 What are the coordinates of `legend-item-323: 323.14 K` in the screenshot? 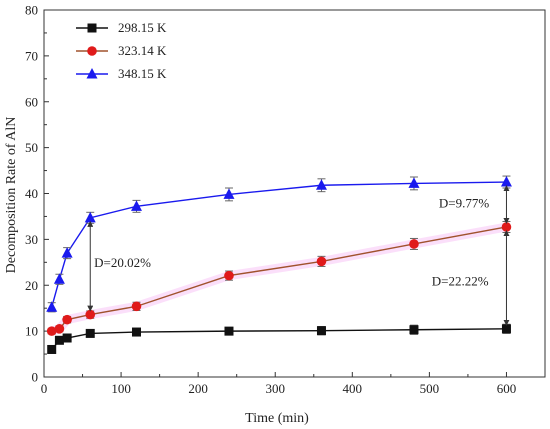 It's located at (121, 50).